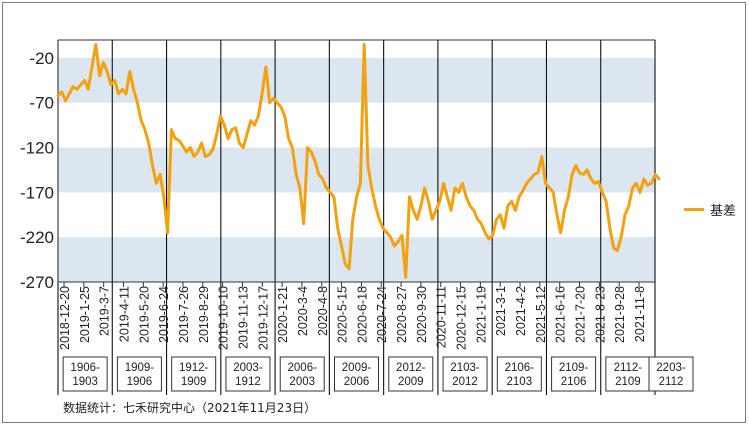 The width and height of the screenshot is (749, 427). I want to click on contract-label-top: 1906-, so click(85, 368).